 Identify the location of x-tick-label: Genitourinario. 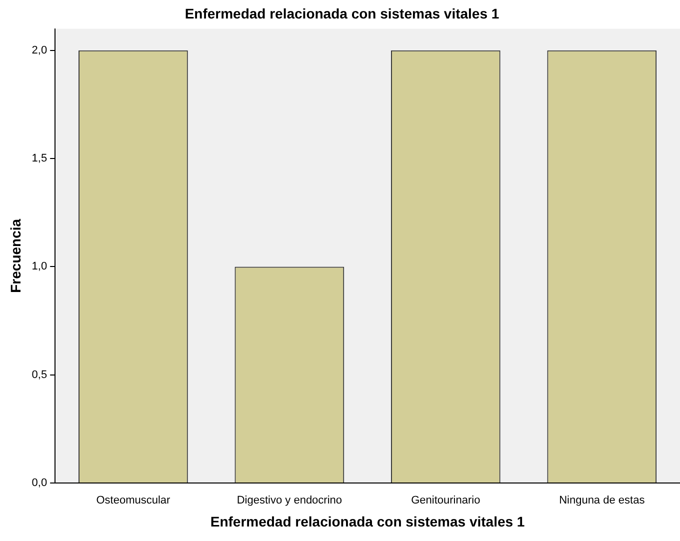
(445, 500).